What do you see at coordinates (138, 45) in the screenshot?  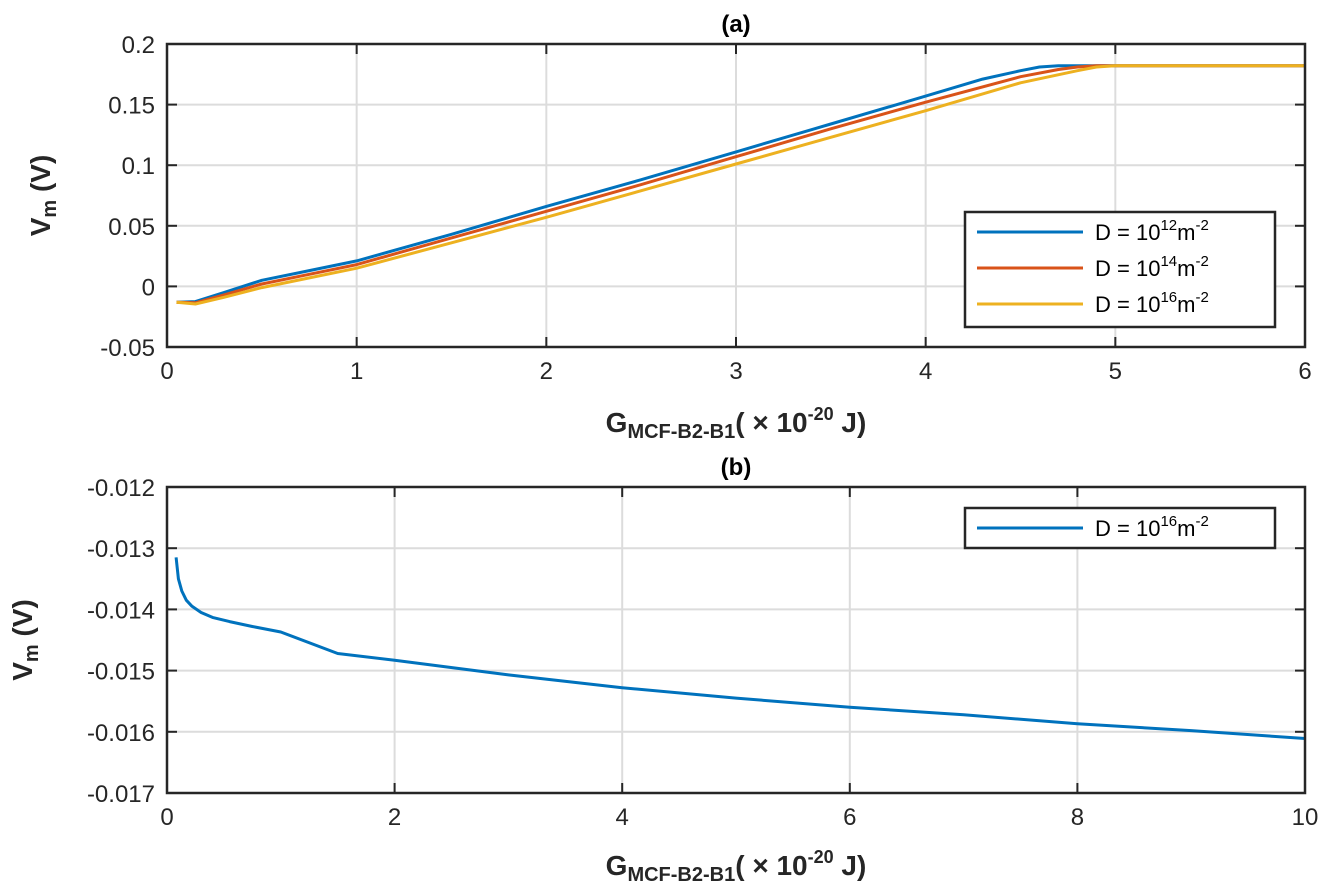 I see `y-tick-label: 0.2` at bounding box center [138, 45].